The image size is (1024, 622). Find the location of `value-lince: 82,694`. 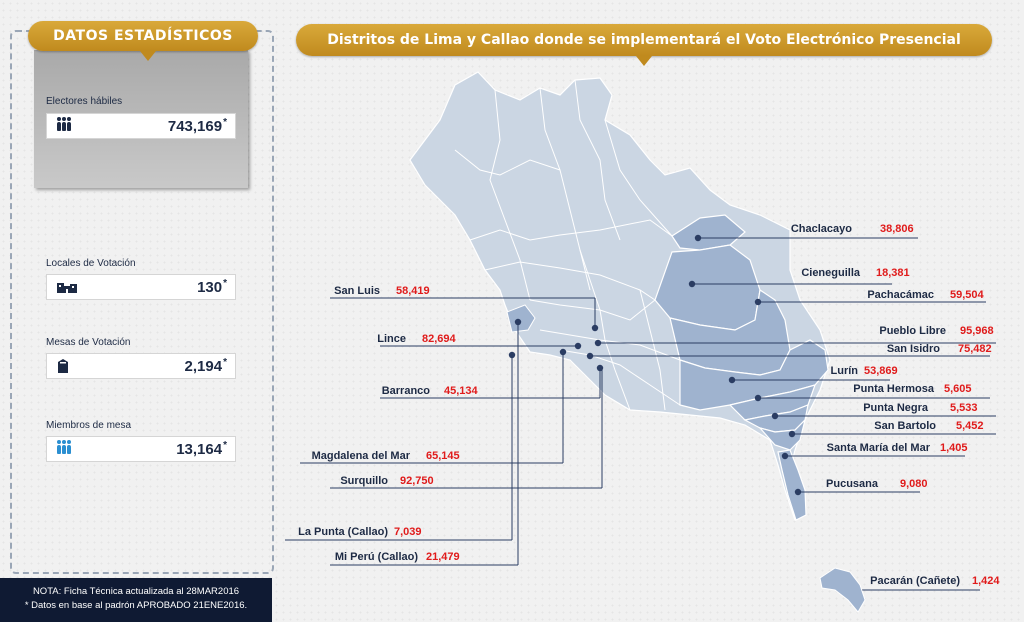

value-lince: 82,694 is located at coordinates (439, 339).